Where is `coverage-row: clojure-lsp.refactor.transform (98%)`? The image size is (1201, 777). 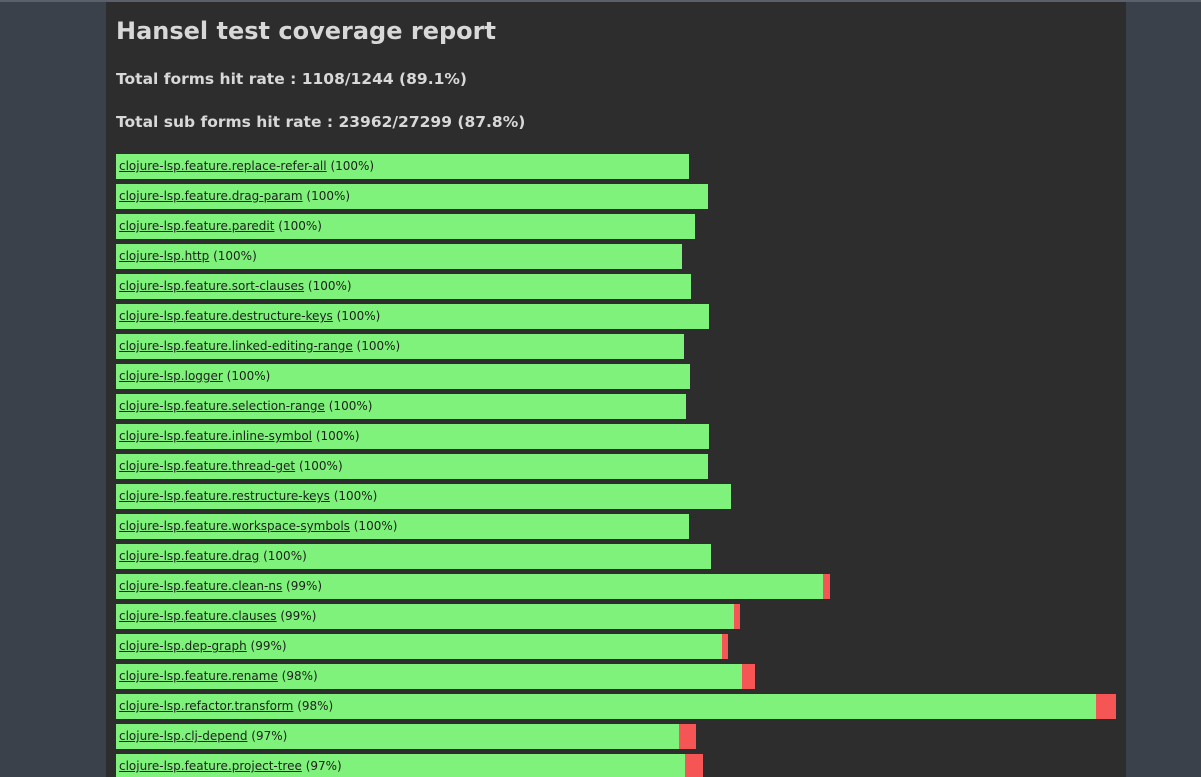
coverage-row: clojure-lsp.refactor.transform (98%) is located at coordinates (616, 706).